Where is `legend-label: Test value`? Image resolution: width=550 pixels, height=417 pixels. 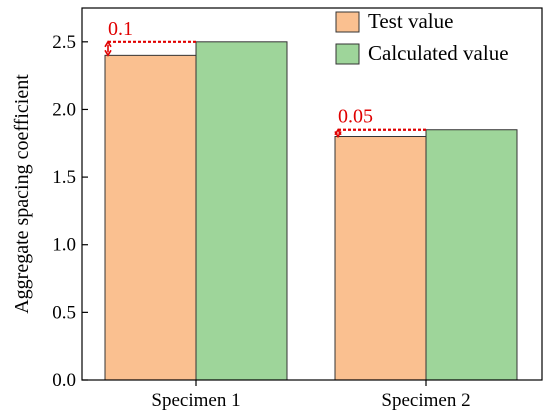 legend-label: Test value is located at coordinates (410, 21).